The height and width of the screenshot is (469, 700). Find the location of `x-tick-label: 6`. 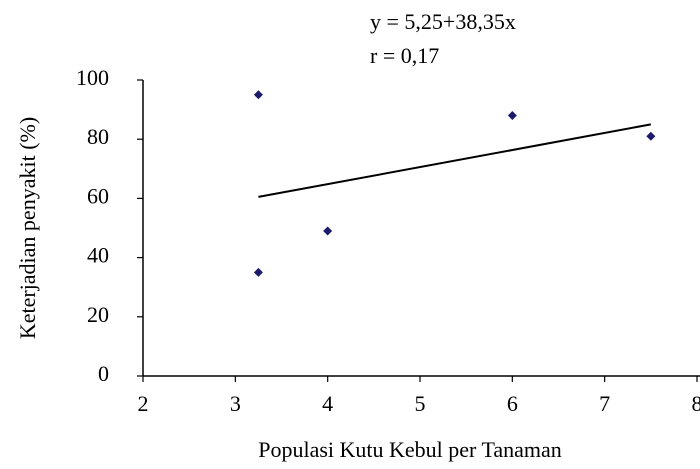

x-tick-label: 6 is located at coordinates (512, 403).